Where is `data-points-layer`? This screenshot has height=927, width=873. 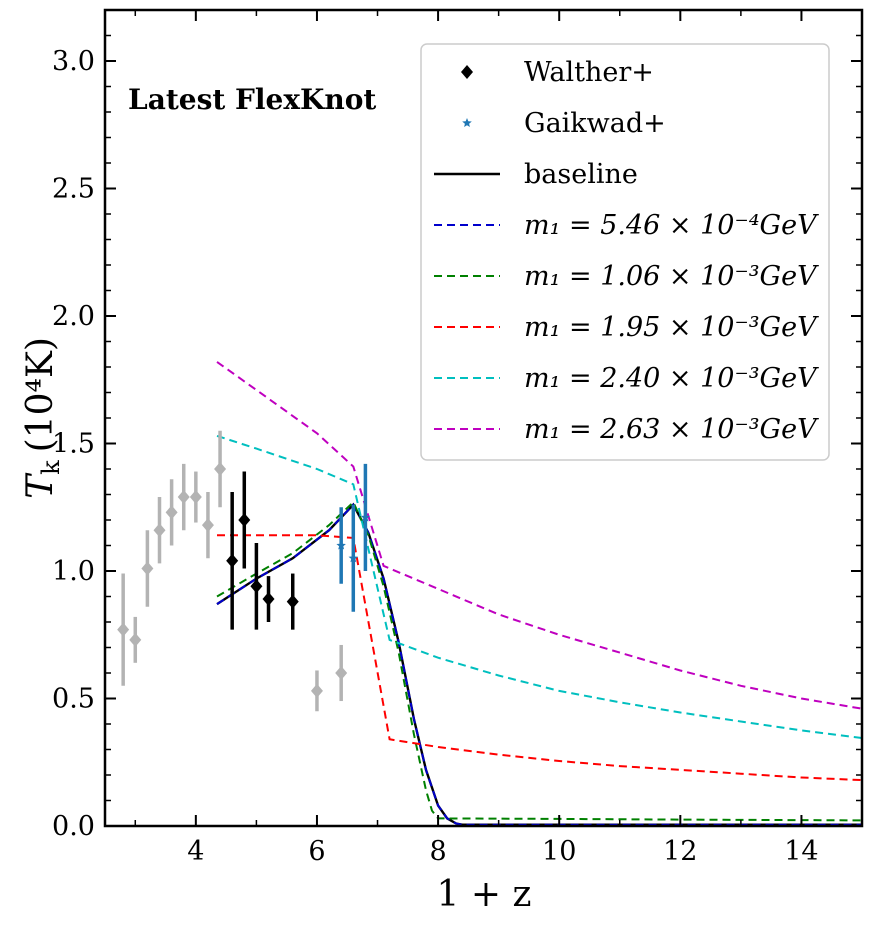 data-points-layer is located at coordinates (244, 571).